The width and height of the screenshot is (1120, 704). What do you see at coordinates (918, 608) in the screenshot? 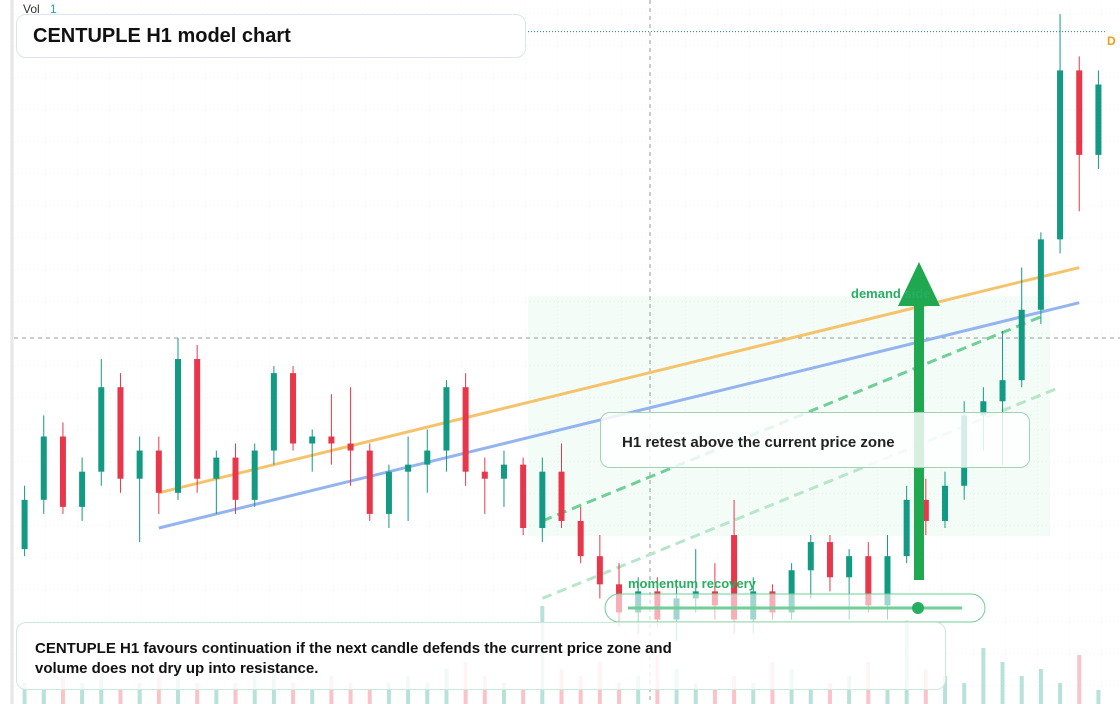
I see `momentum-knob` at bounding box center [918, 608].